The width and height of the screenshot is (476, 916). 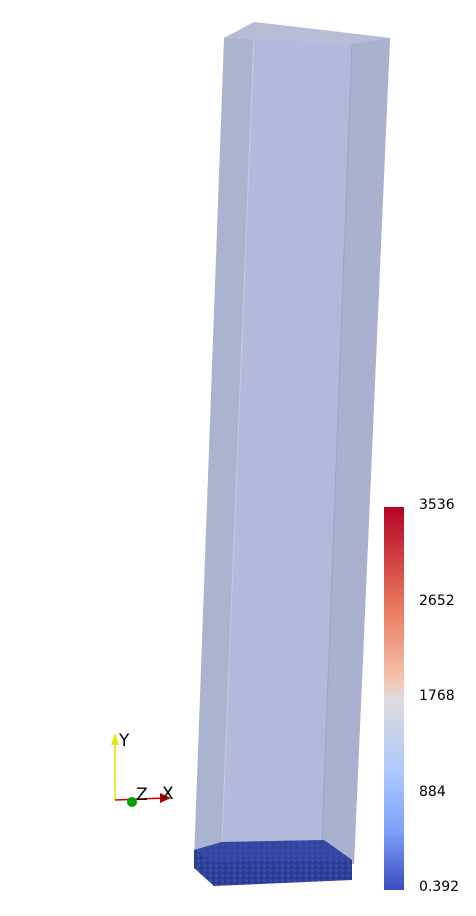 I want to click on colorbar-tick: 1768, so click(x=437, y=696).